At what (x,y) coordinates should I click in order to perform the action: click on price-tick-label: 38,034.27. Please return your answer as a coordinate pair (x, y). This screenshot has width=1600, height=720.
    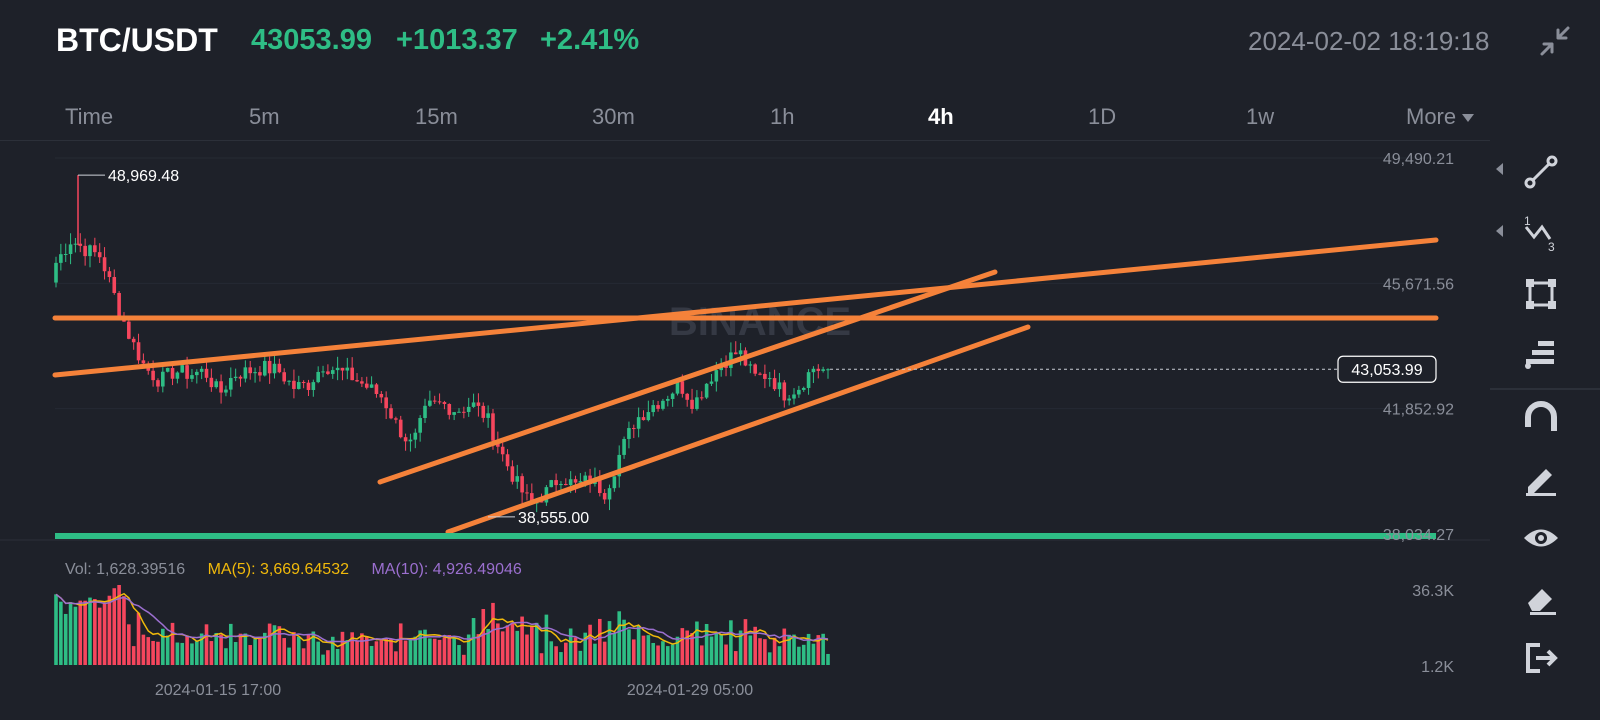
    Looking at the image, I should click on (1418, 535).